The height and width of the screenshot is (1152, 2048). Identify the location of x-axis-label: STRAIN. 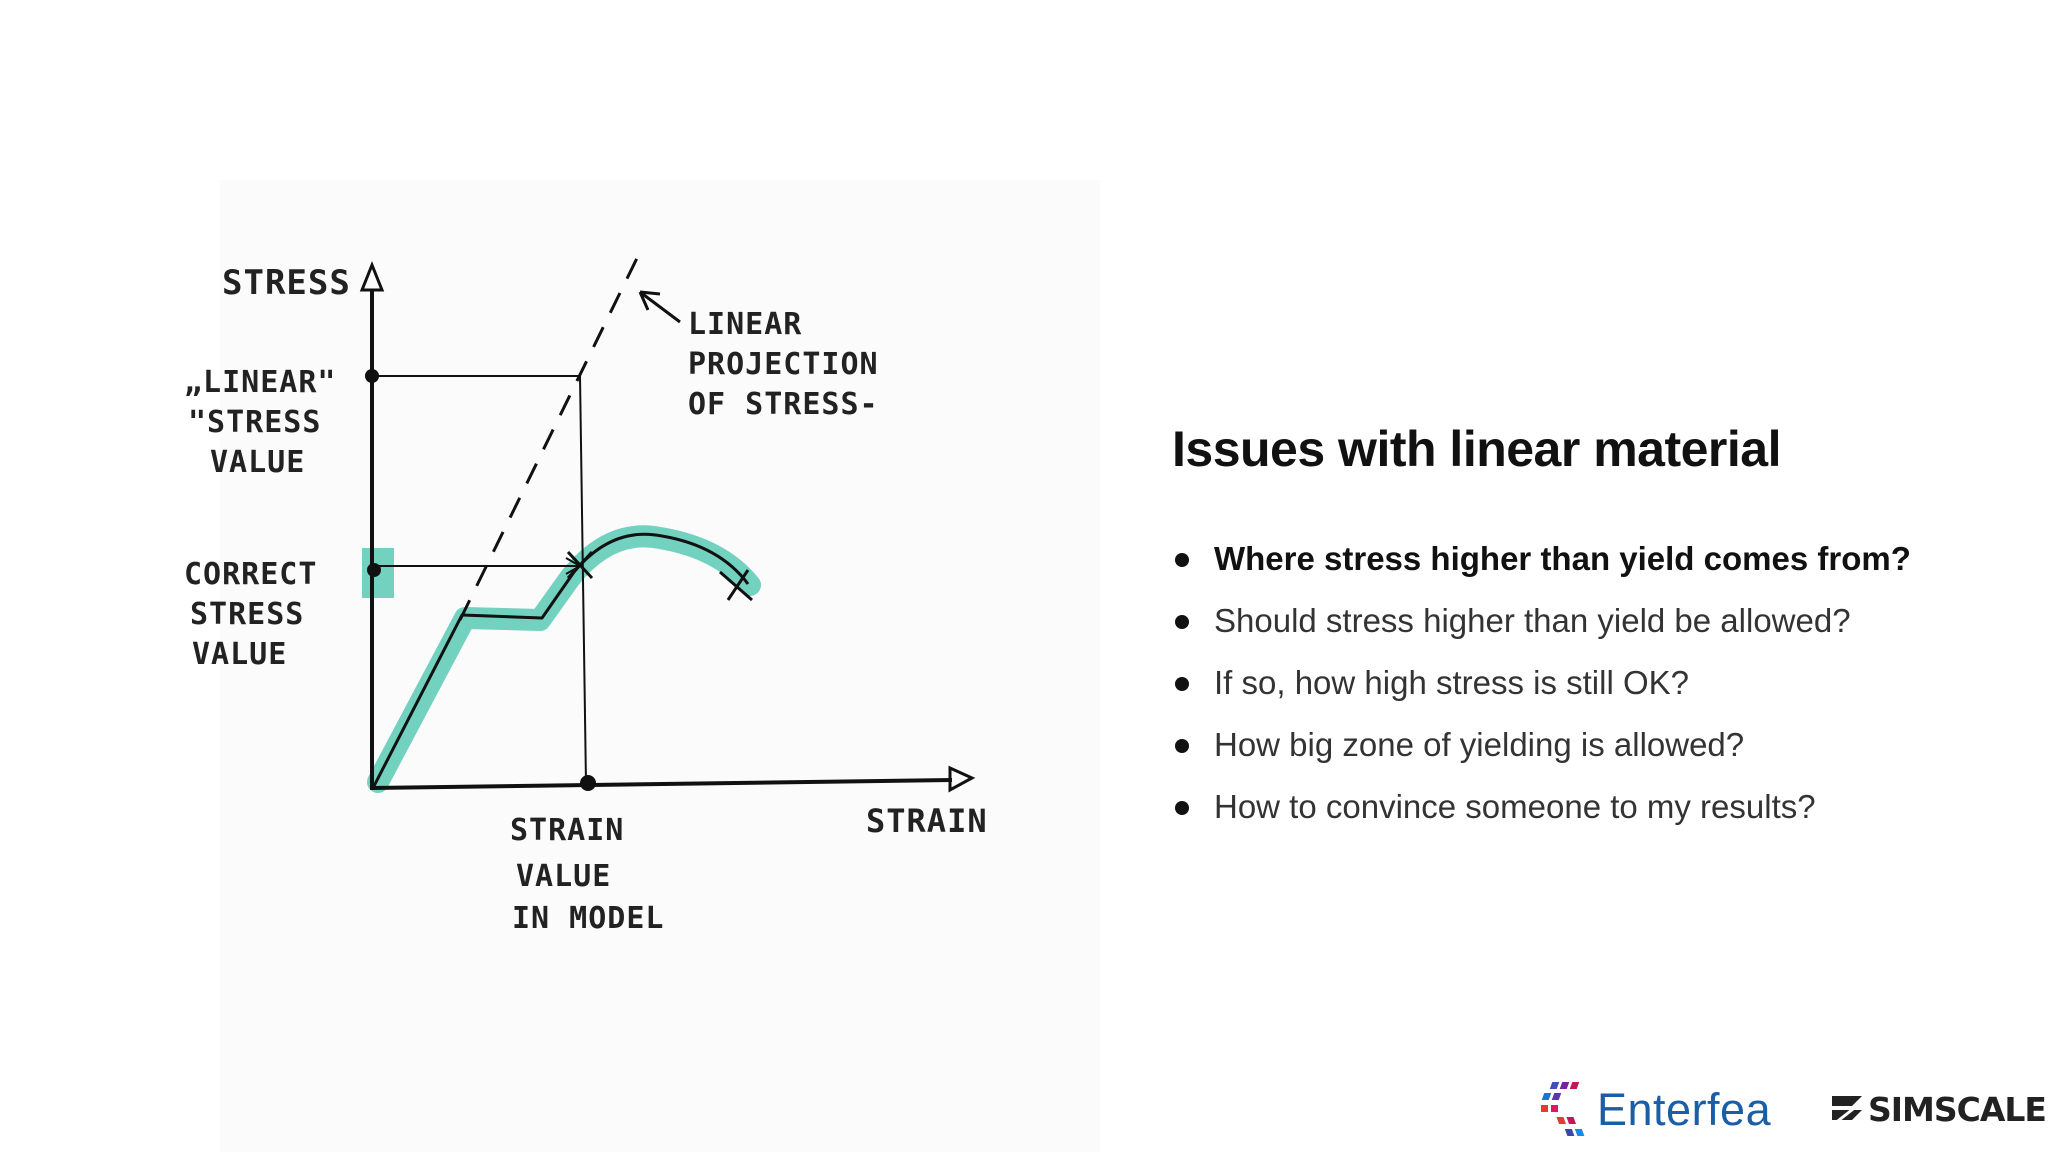
(927, 821).